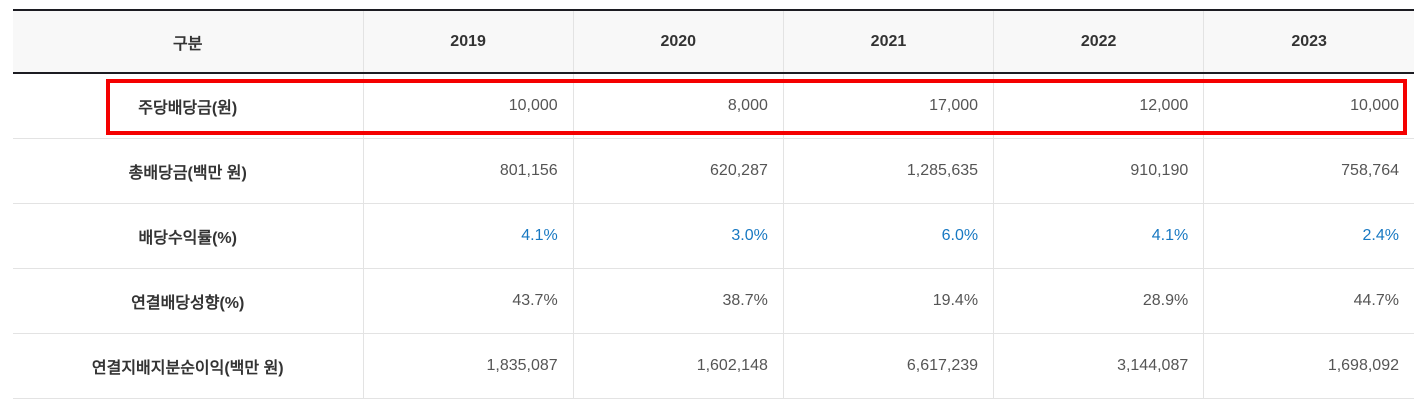  What do you see at coordinates (187, 368) in the screenshot?
I see `row-label: 연결지배지분순이익(백만 원)` at bounding box center [187, 368].